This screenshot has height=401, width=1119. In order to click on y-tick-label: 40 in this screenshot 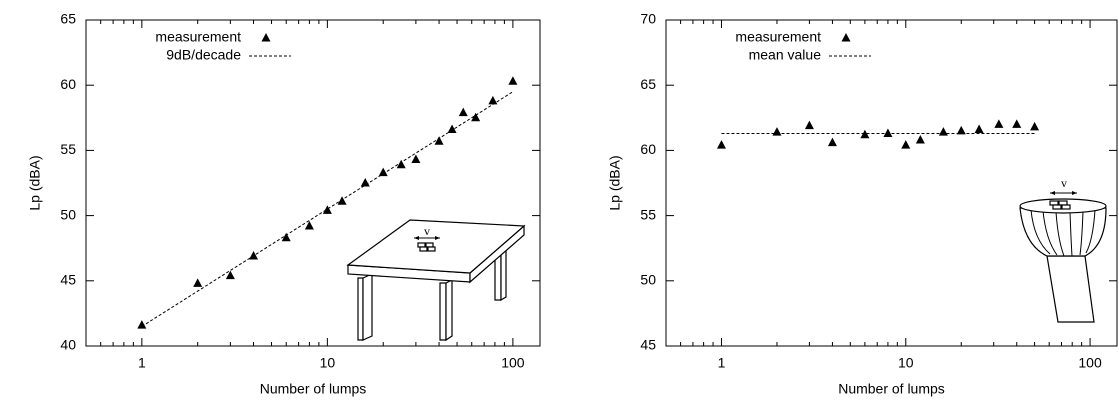, I will do `click(68, 345)`.